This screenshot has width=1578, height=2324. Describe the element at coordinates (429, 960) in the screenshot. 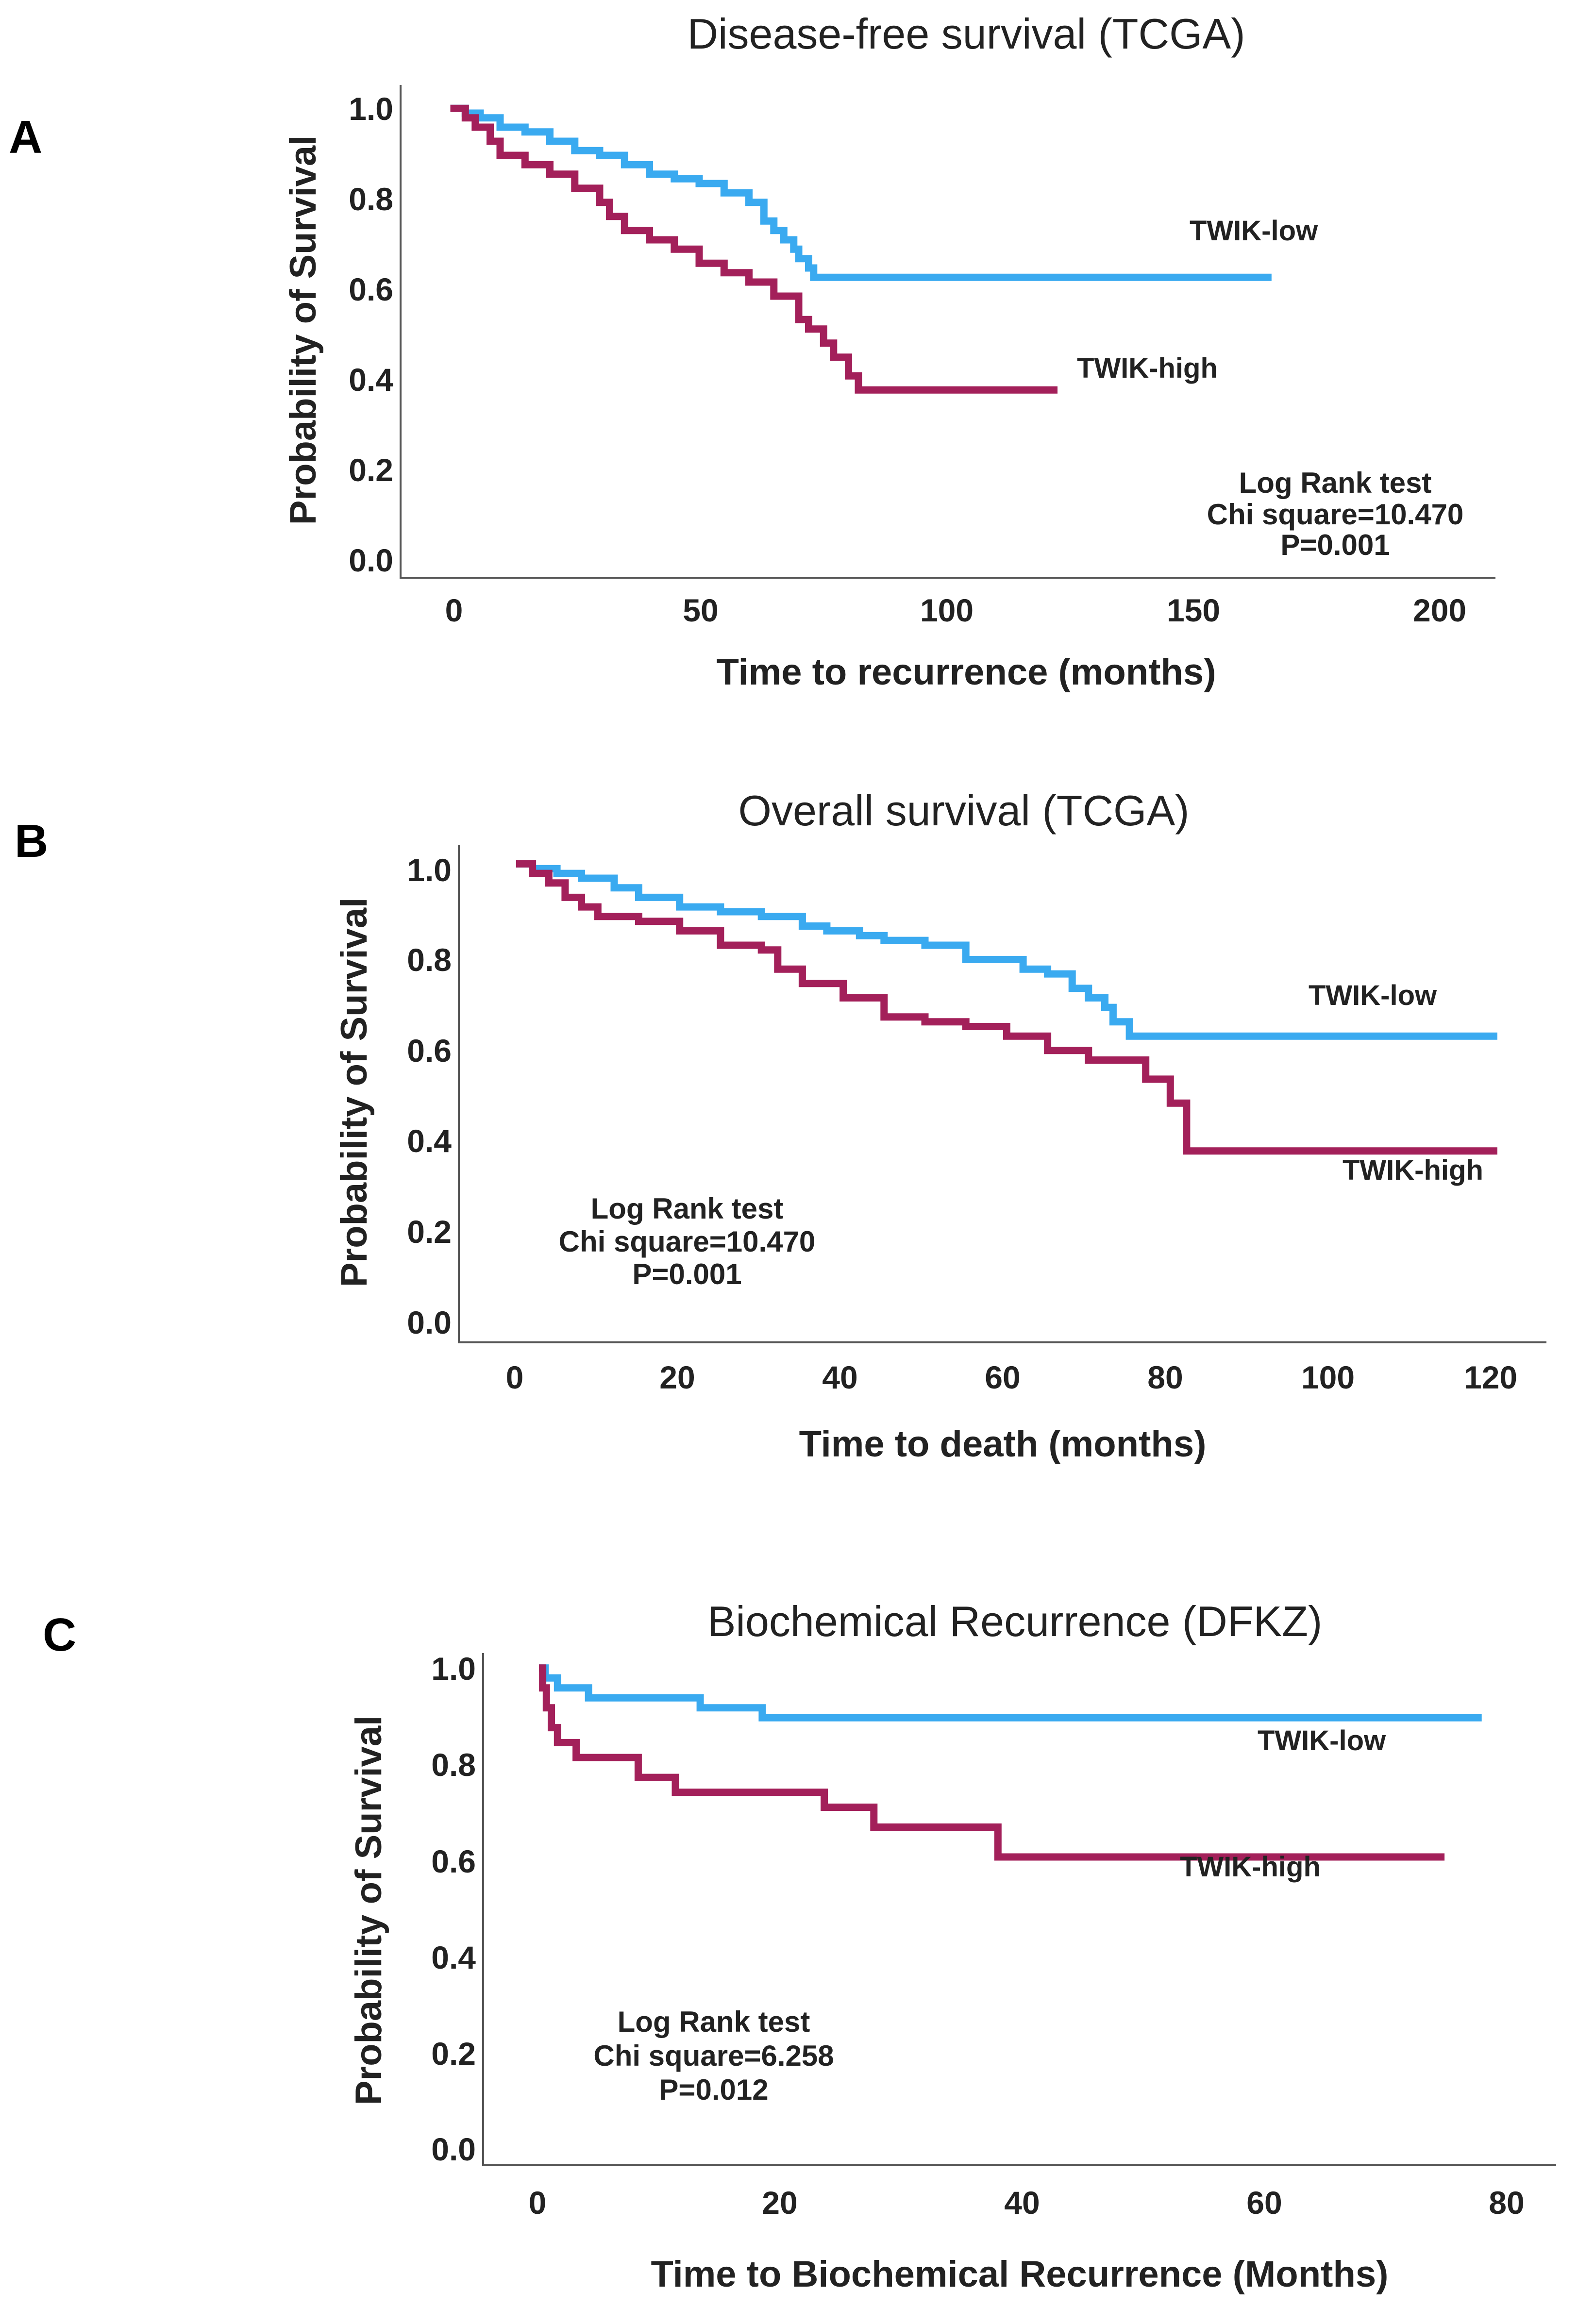

I see `y-tick-label-b-2: 0.8` at that location.